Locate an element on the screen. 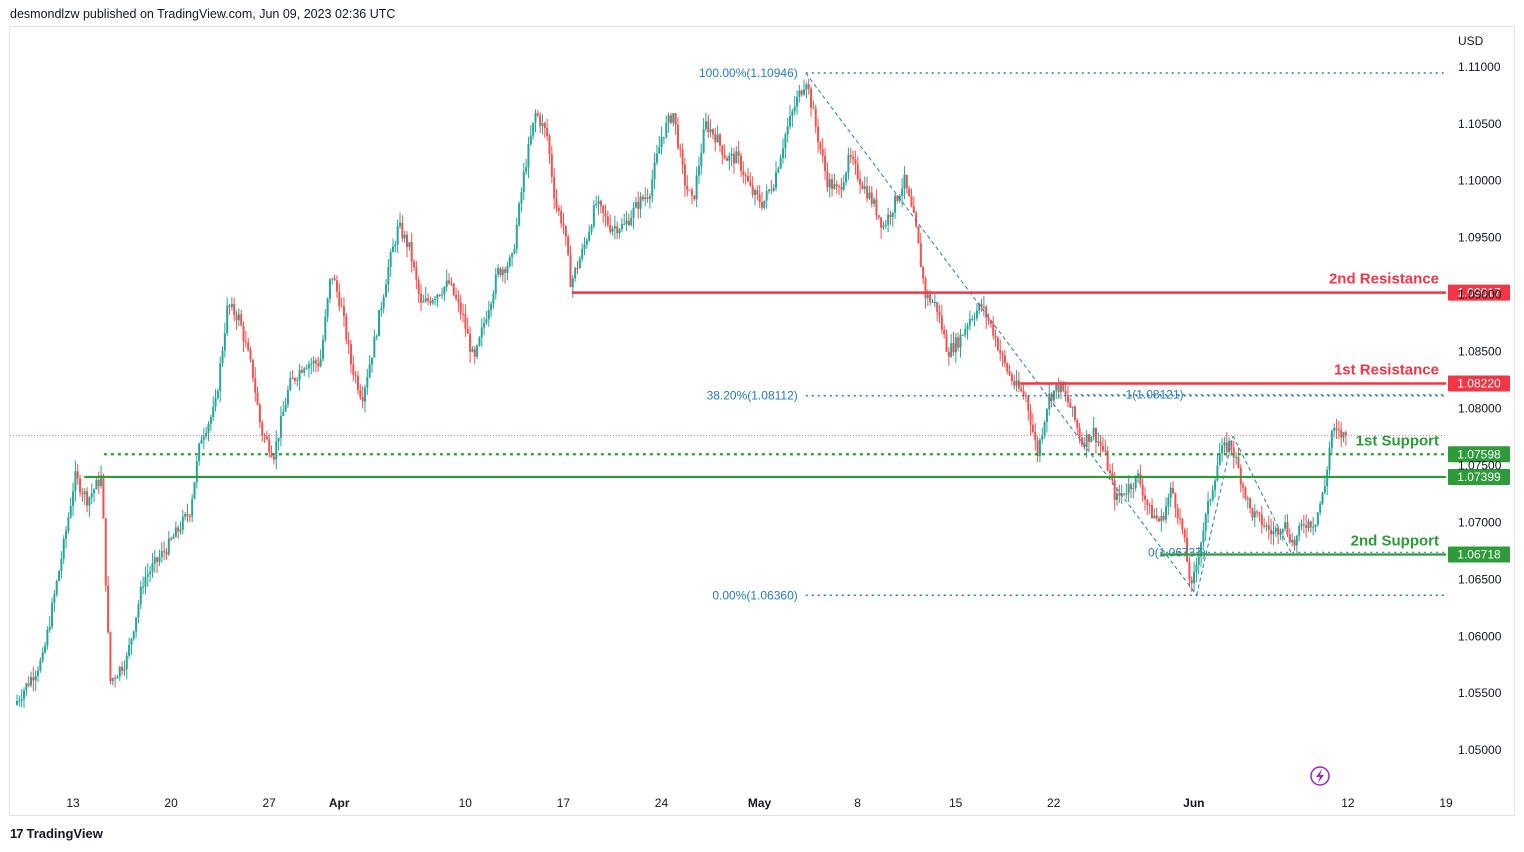 The image size is (1524, 852). level-price-tag: 1.08220 is located at coordinates (1479, 383).